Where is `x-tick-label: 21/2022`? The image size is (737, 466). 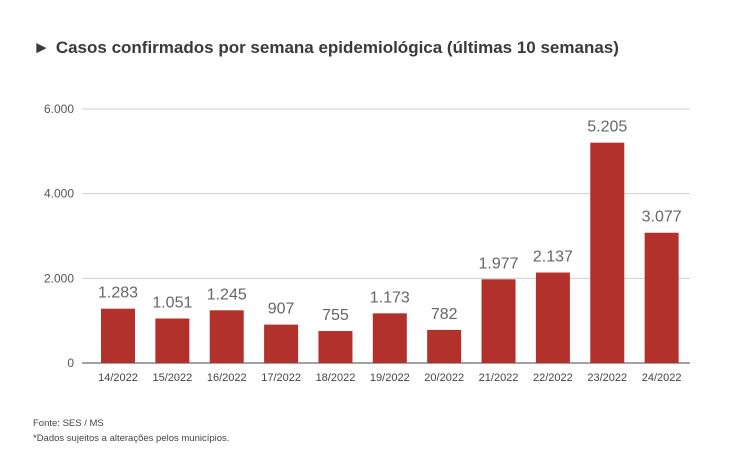 x-tick-label: 21/2022 is located at coordinates (499, 378).